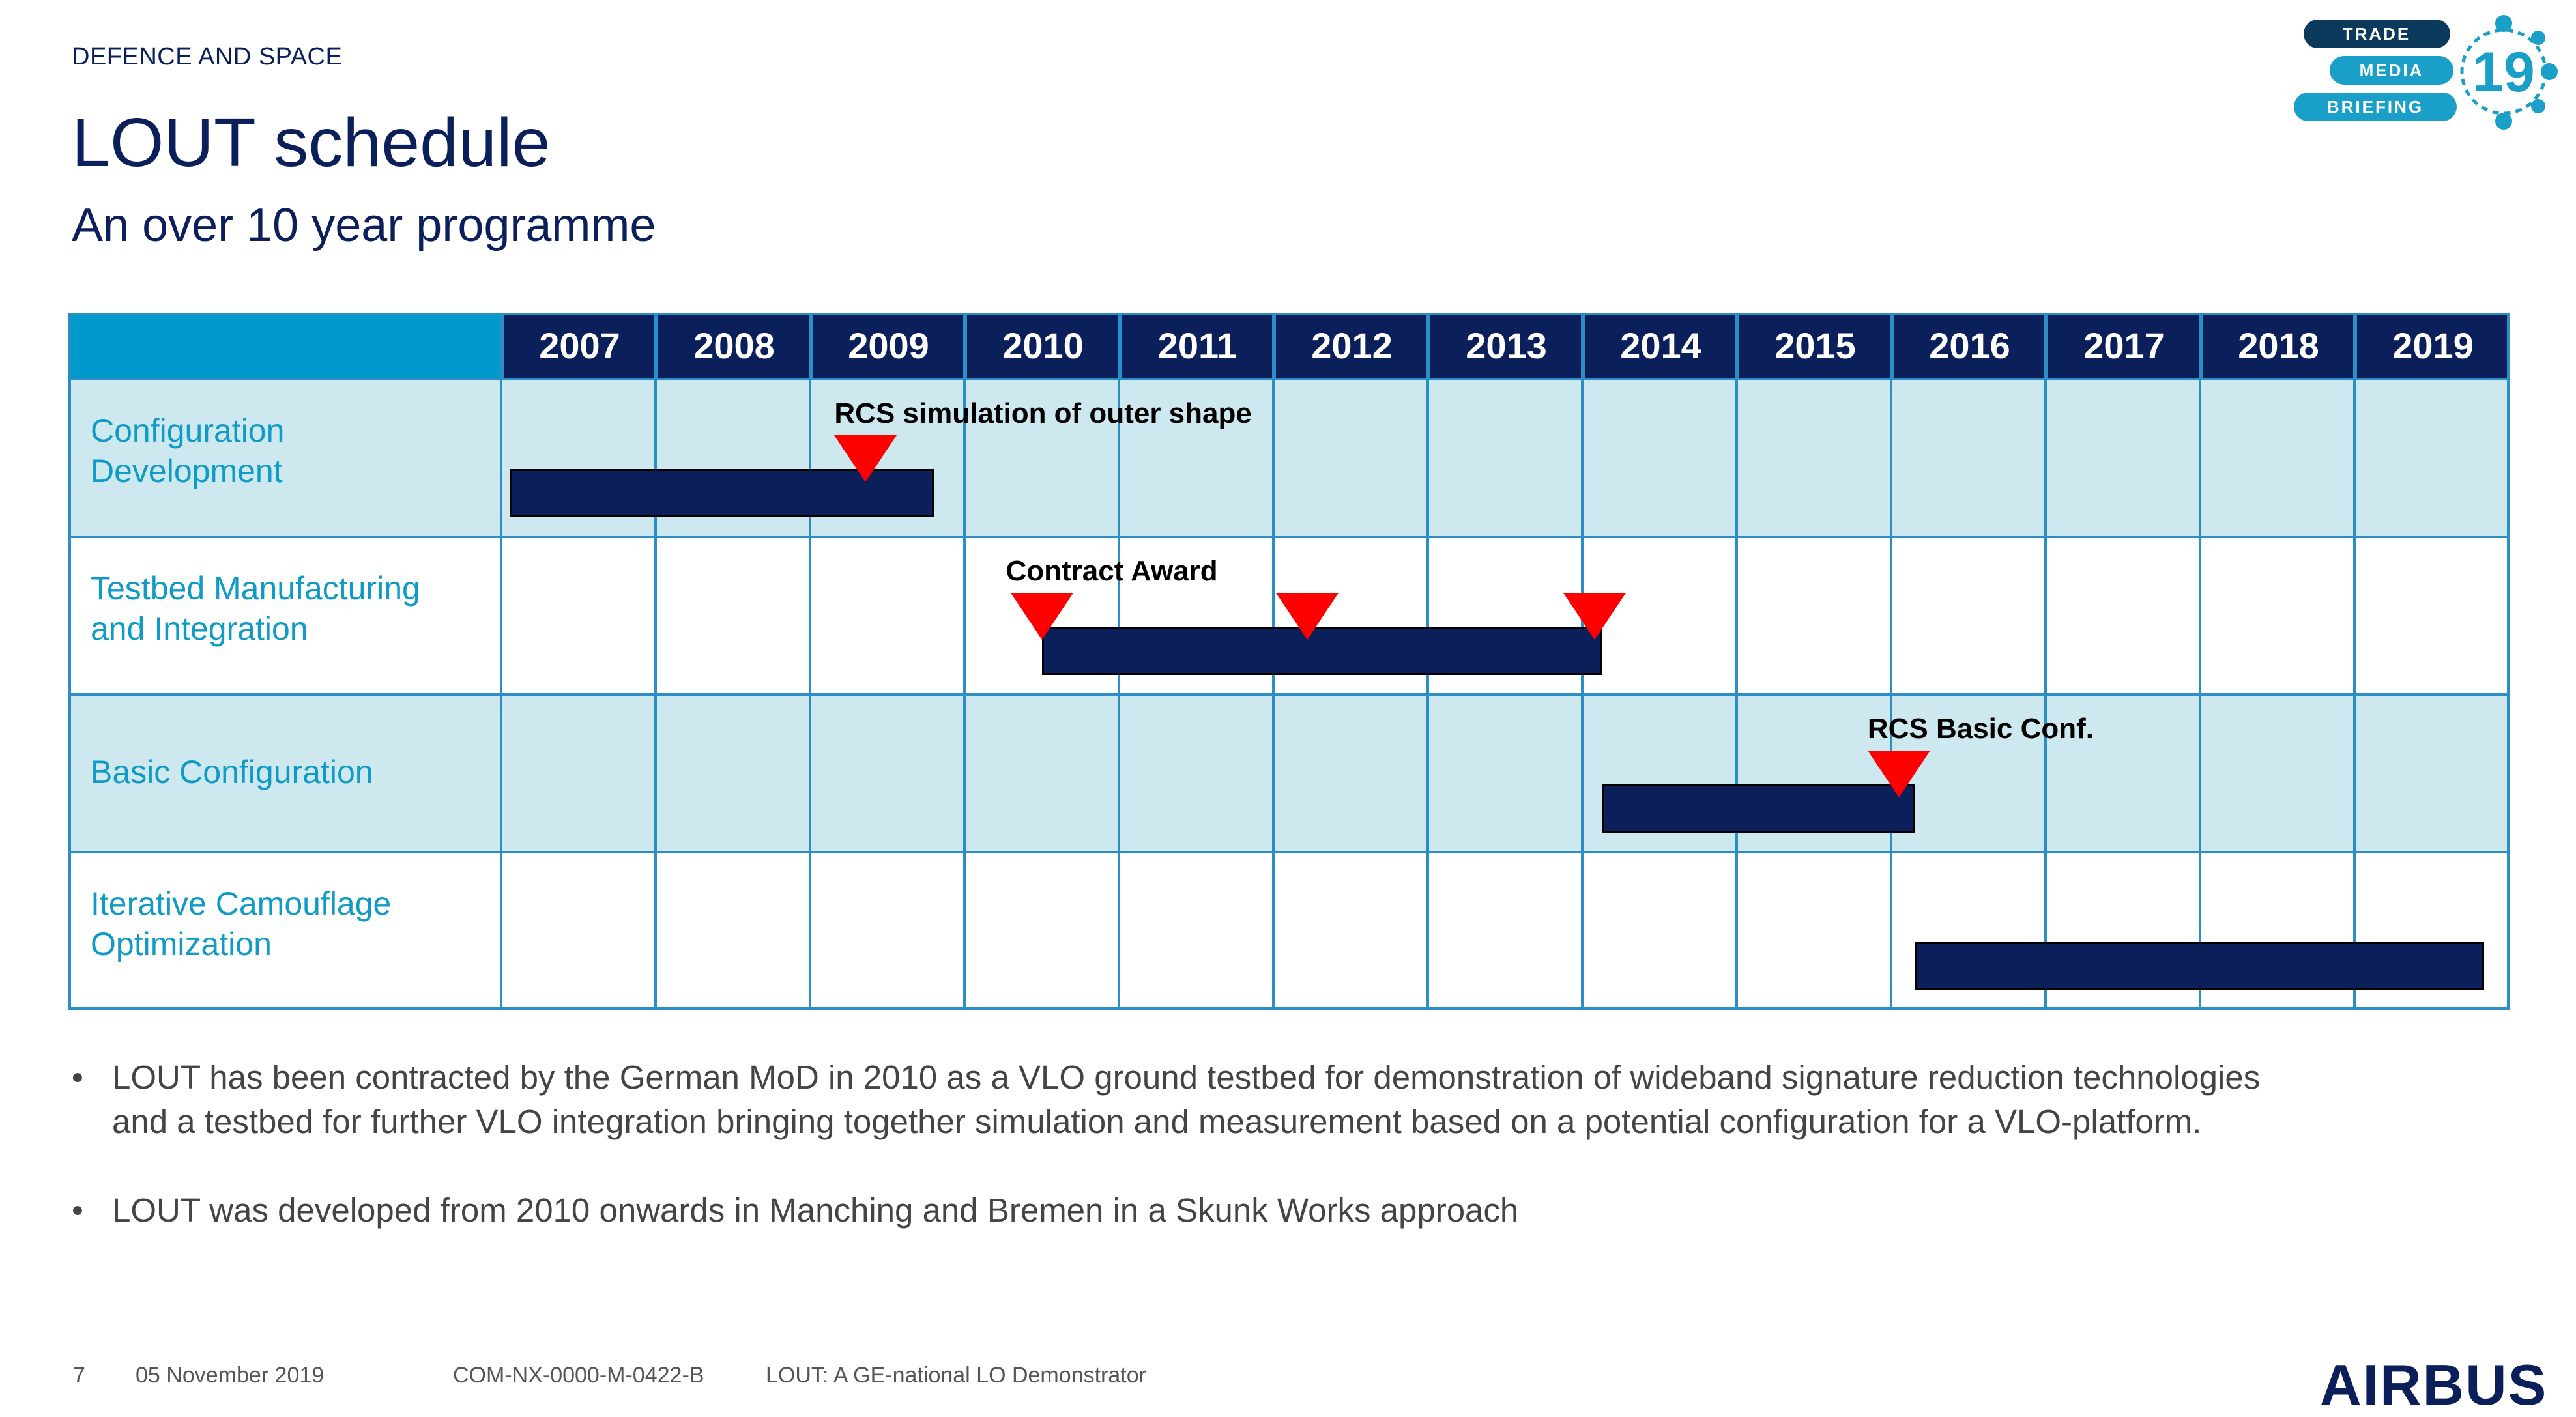 The image size is (2576, 1417). I want to click on logo-year: 19, so click(2503, 72).